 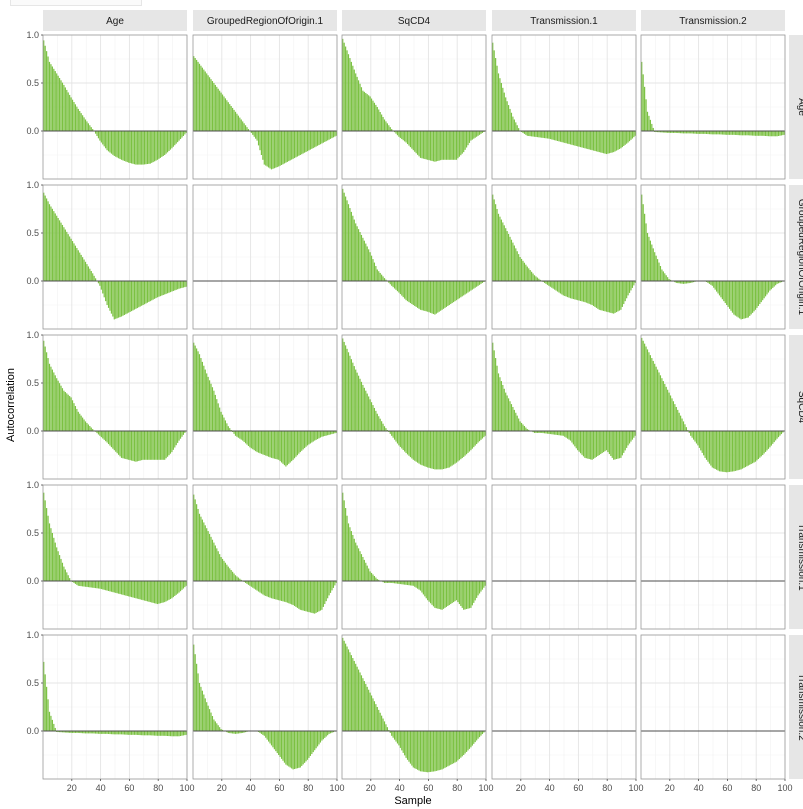 I want to click on panel-transmission-2-sqcd4: 20 40 60 80 100, so click(x=417, y=713).